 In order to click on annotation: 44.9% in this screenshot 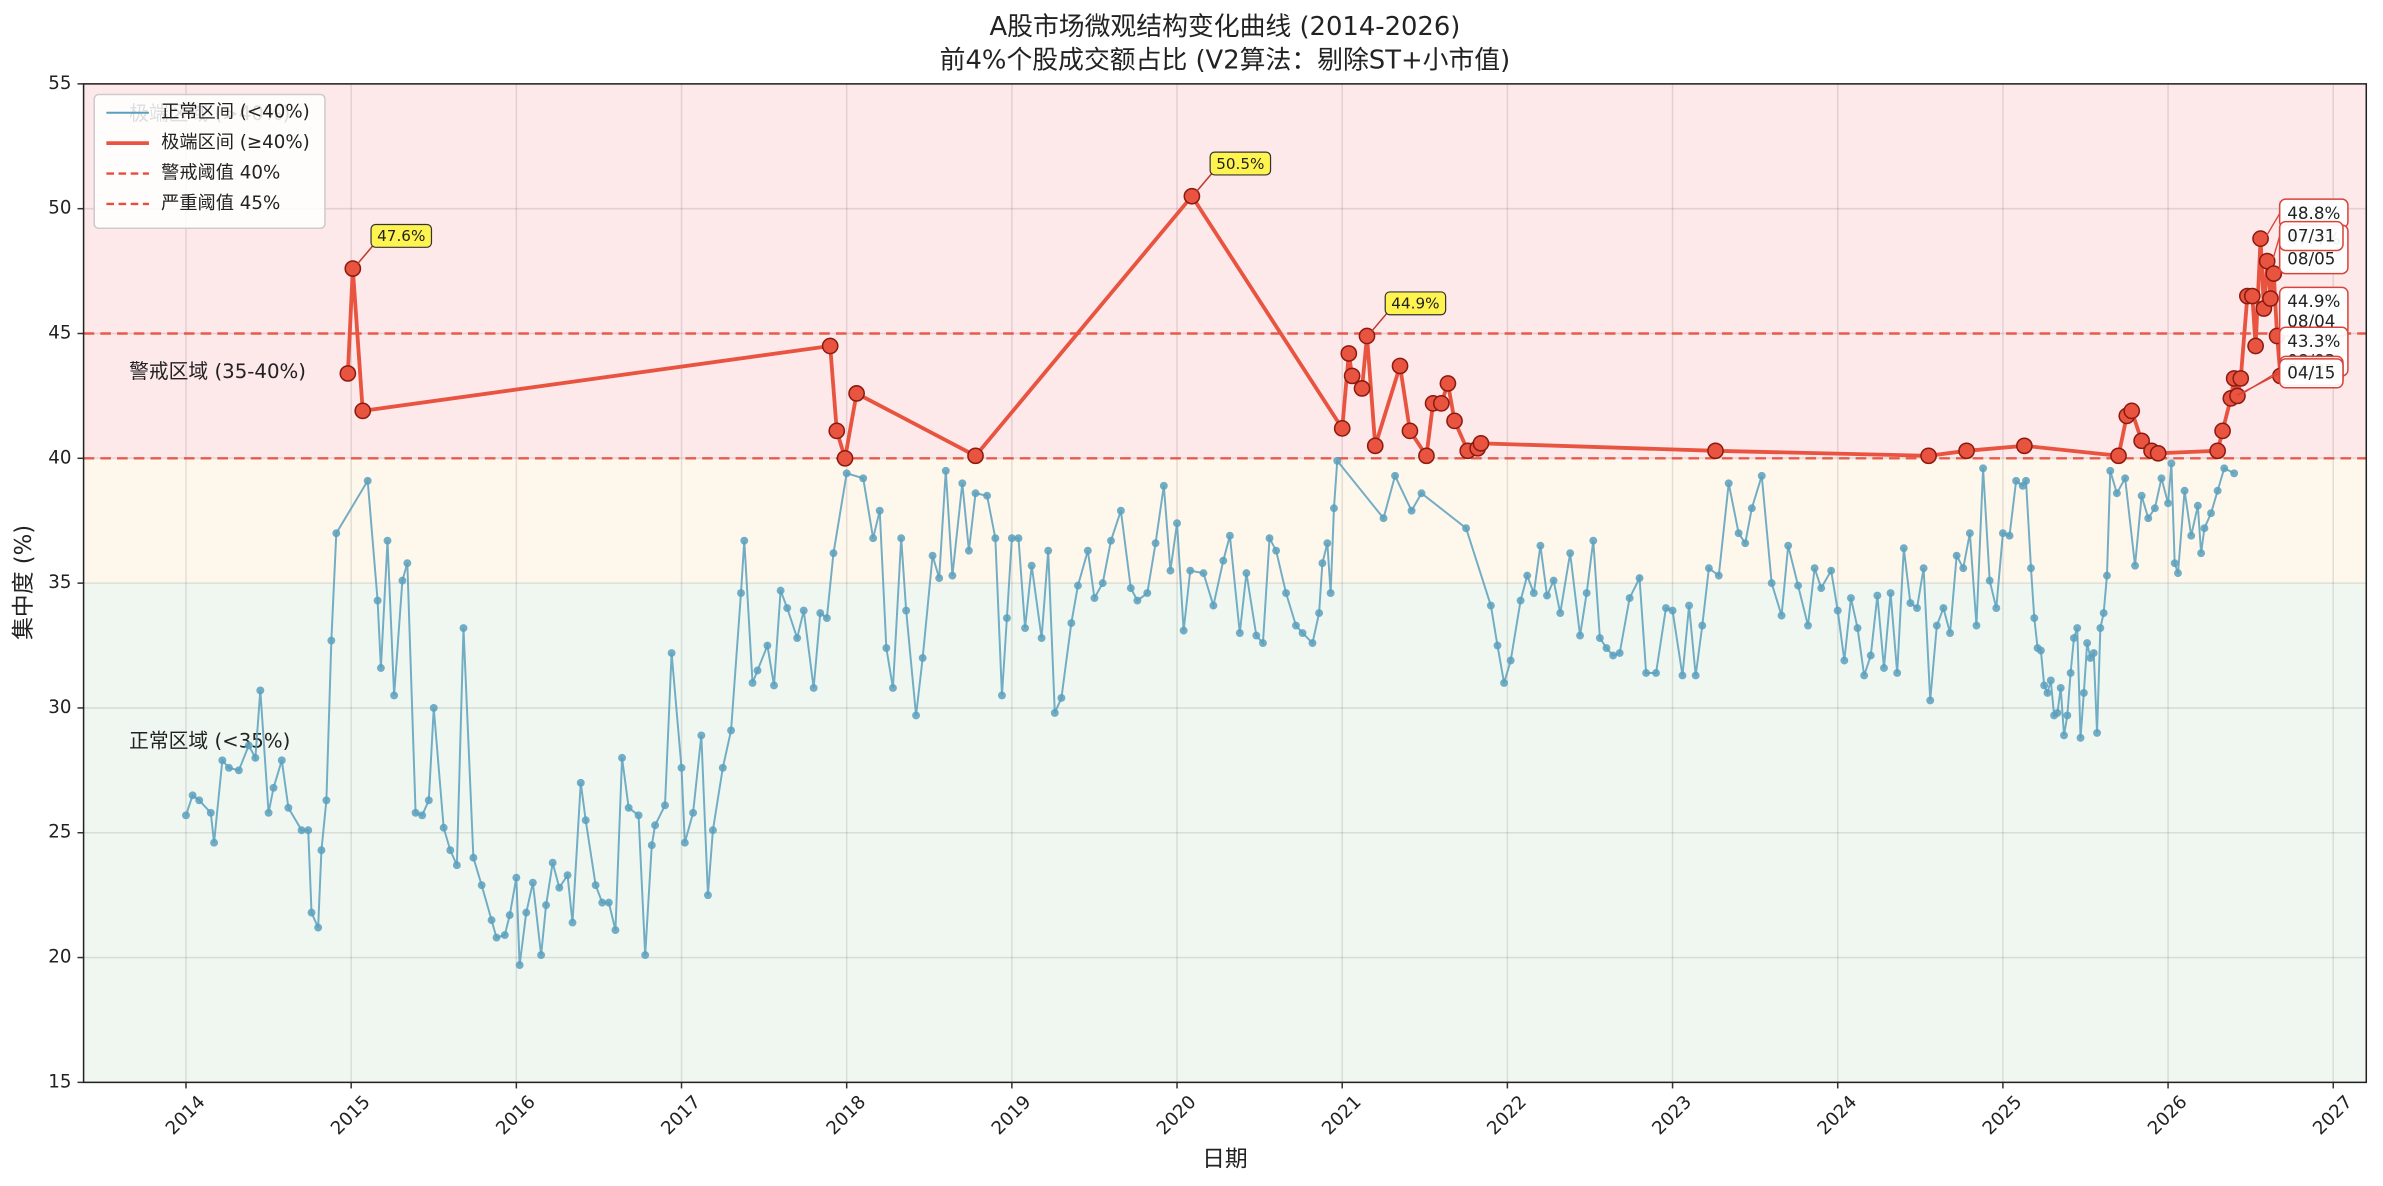, I will do `click(1415, 303)`.